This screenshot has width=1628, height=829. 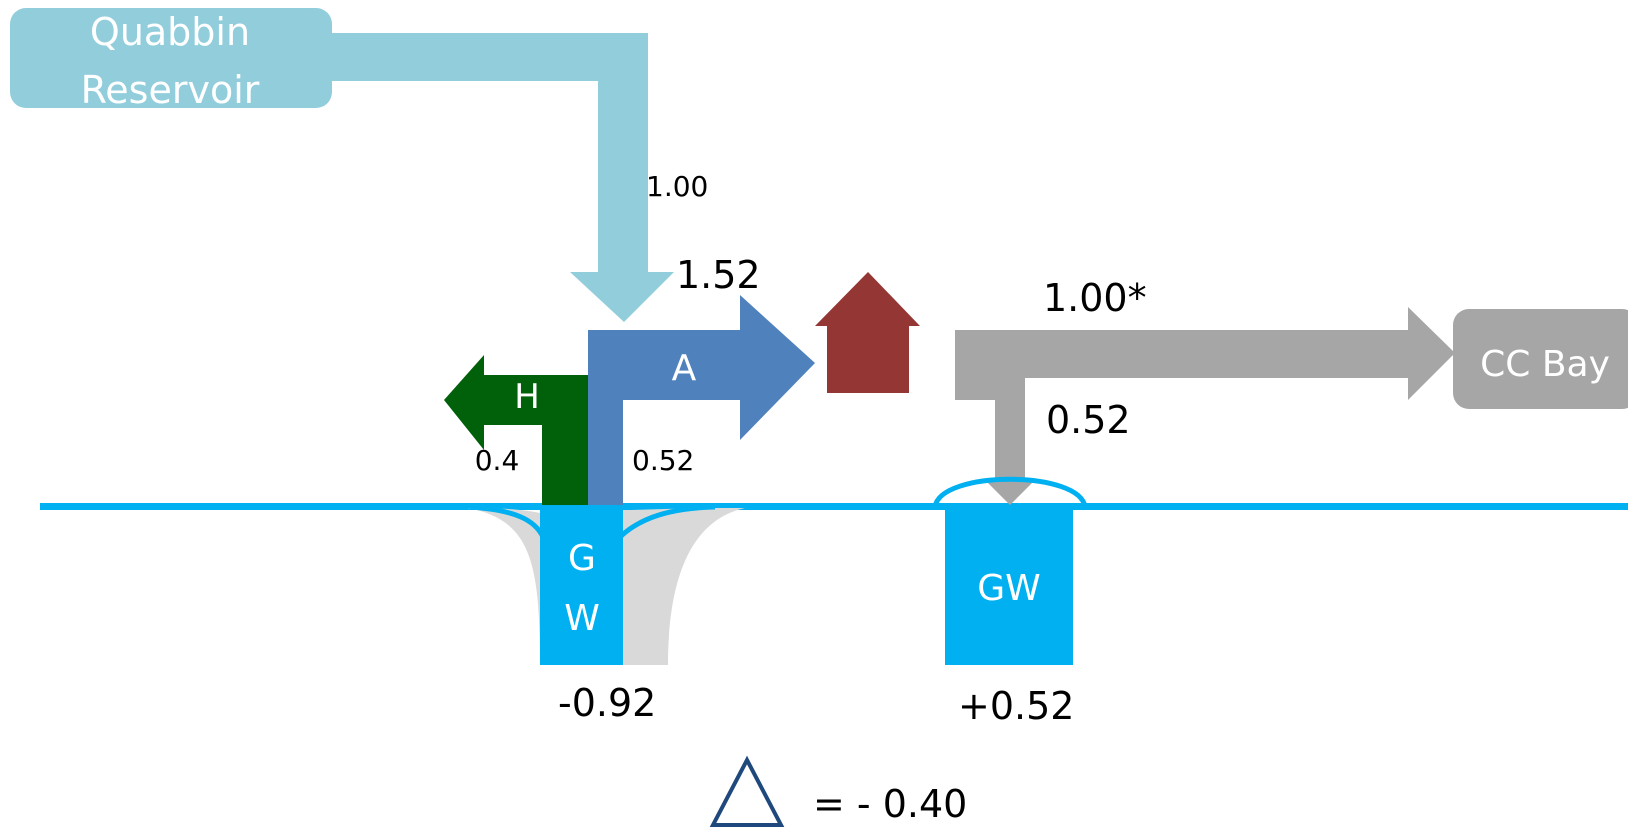 What do you see at coordinates (1009, 588) in the screenshot?
I see `right-gw-label: GW` at bounding box center [1009, 588].